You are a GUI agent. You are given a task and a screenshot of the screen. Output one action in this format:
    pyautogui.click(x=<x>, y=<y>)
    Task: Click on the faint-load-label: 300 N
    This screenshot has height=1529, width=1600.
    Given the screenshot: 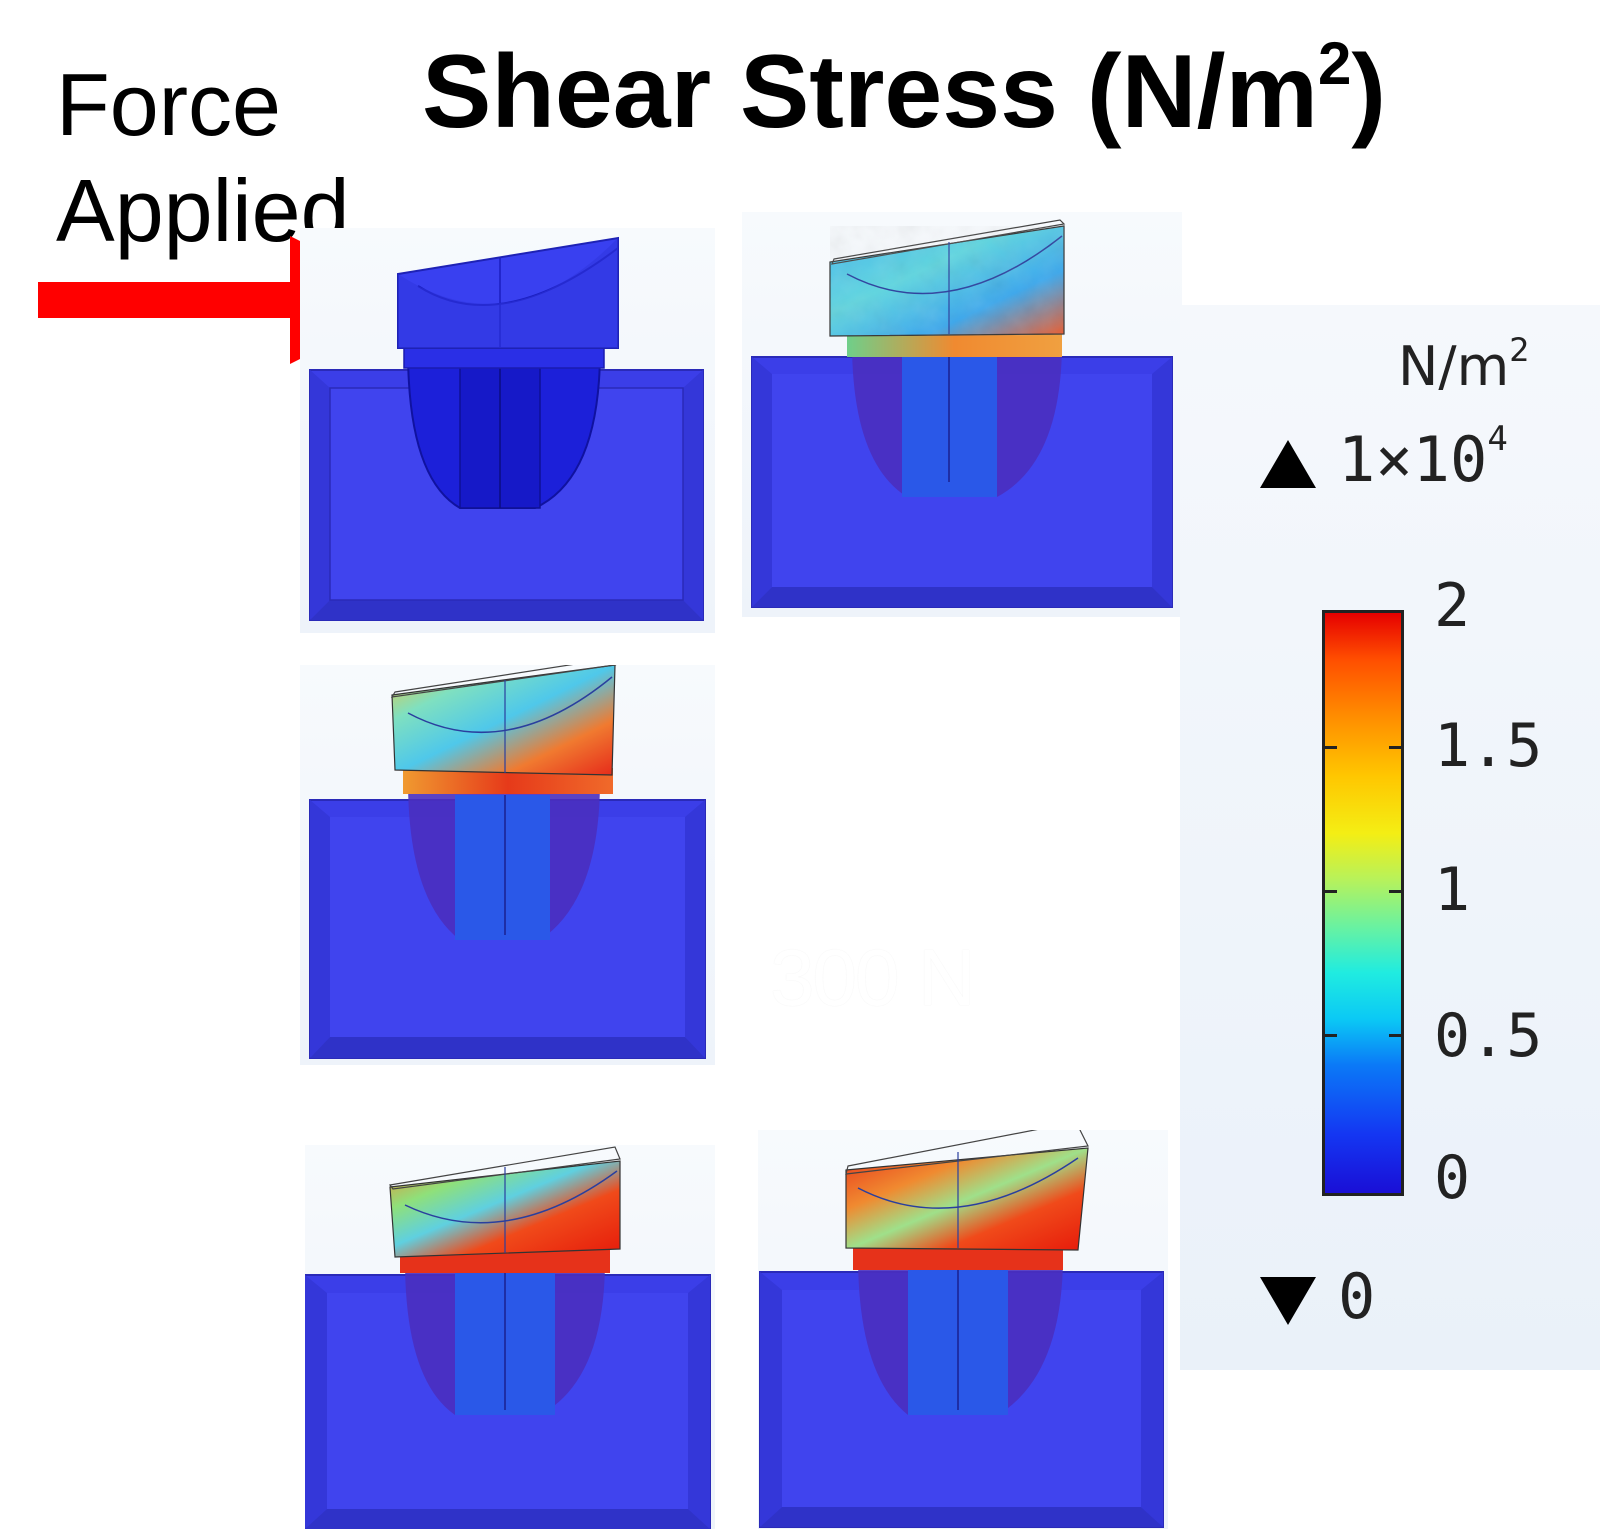 What is the action you would take?
    pyautogui.click(x=872, y=977)
    